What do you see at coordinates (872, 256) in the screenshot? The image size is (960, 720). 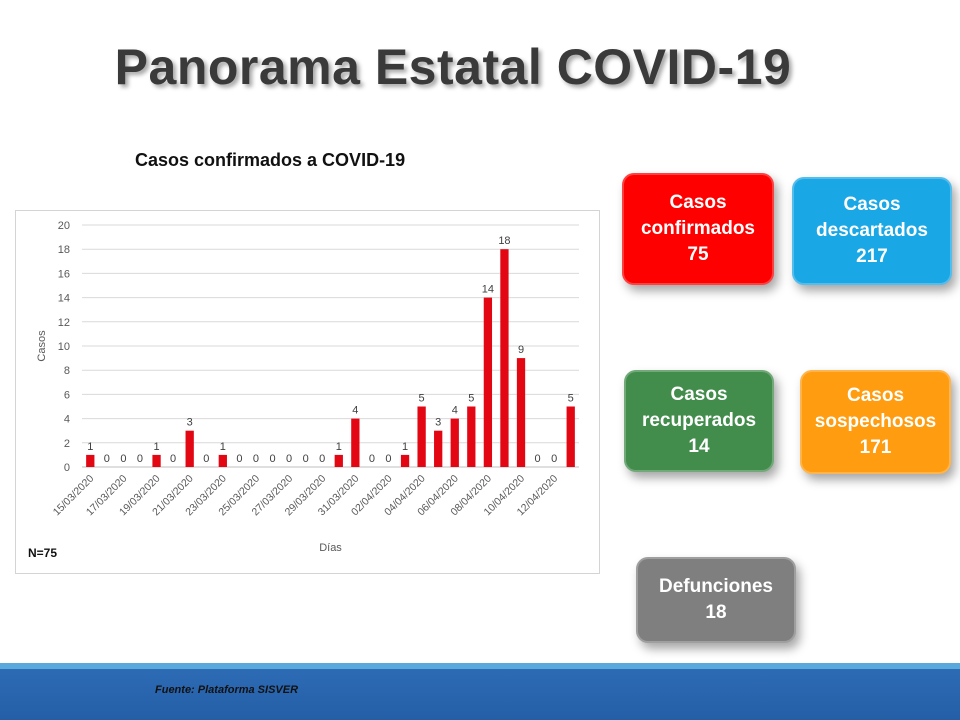 I see `discarded-cases-value: 217` at bounding box center [872, 256].